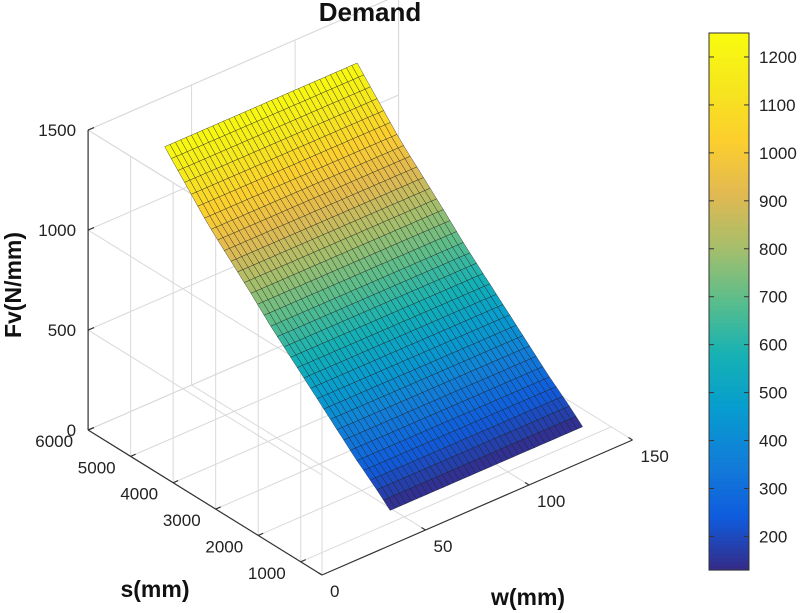 The width and height of the screenshot is (800, 613). What do you see at coordinates (443, 546) in the screenshot?
I see `x-tick-label: 50` at bounding box center [443, 546].